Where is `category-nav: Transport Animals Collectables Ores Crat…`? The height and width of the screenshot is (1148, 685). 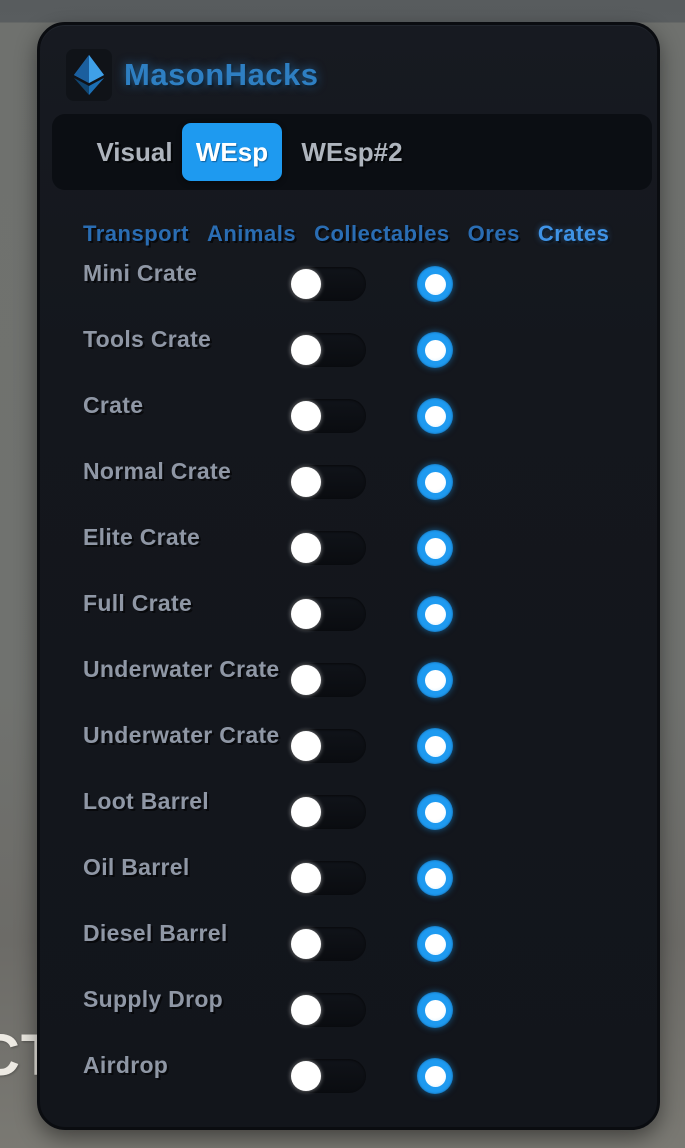
category-nav: Transport Animals Collectables Ores Crat… is located at coordinates (369, 234).